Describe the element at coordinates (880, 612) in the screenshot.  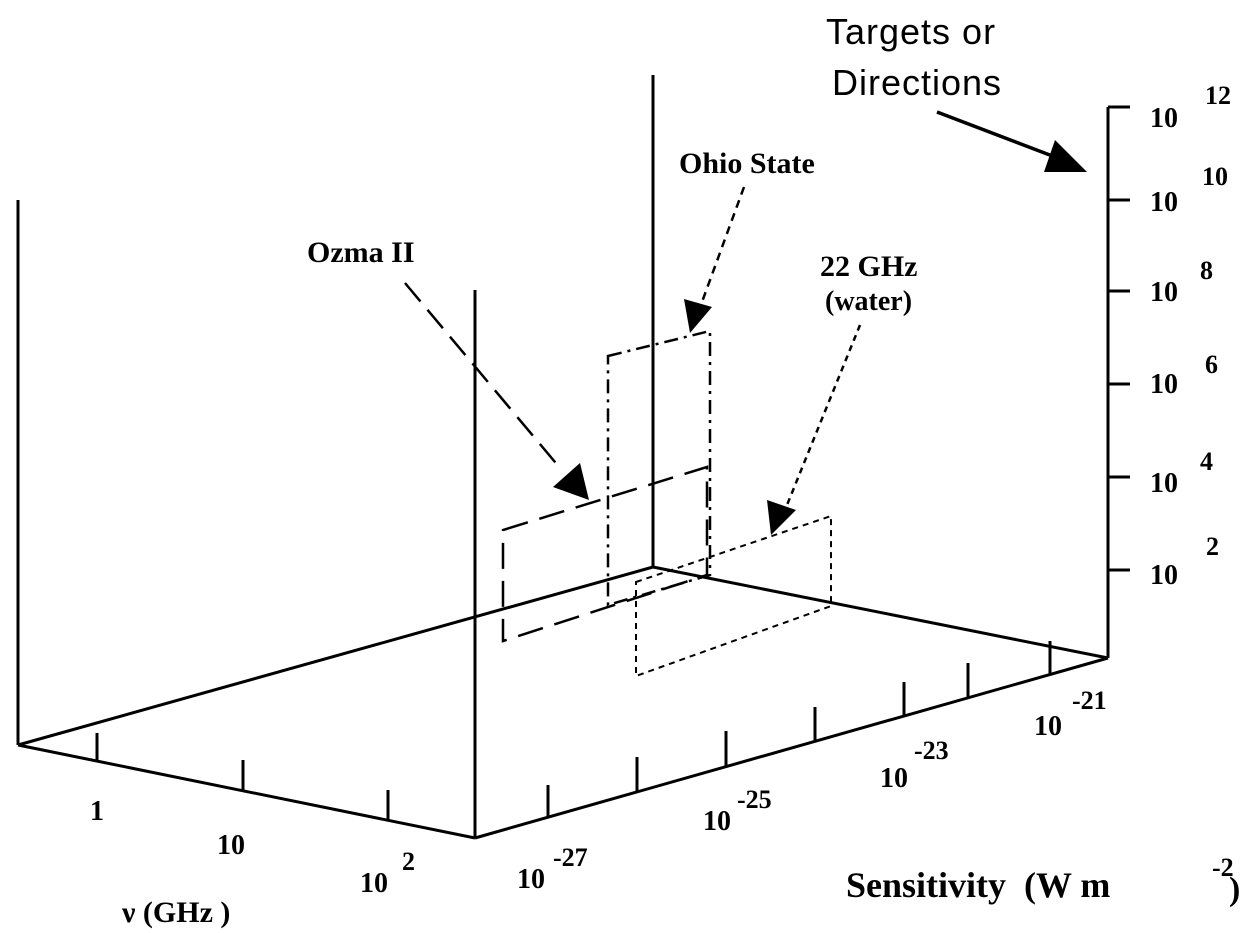
I see `back-right-edge` at that location.